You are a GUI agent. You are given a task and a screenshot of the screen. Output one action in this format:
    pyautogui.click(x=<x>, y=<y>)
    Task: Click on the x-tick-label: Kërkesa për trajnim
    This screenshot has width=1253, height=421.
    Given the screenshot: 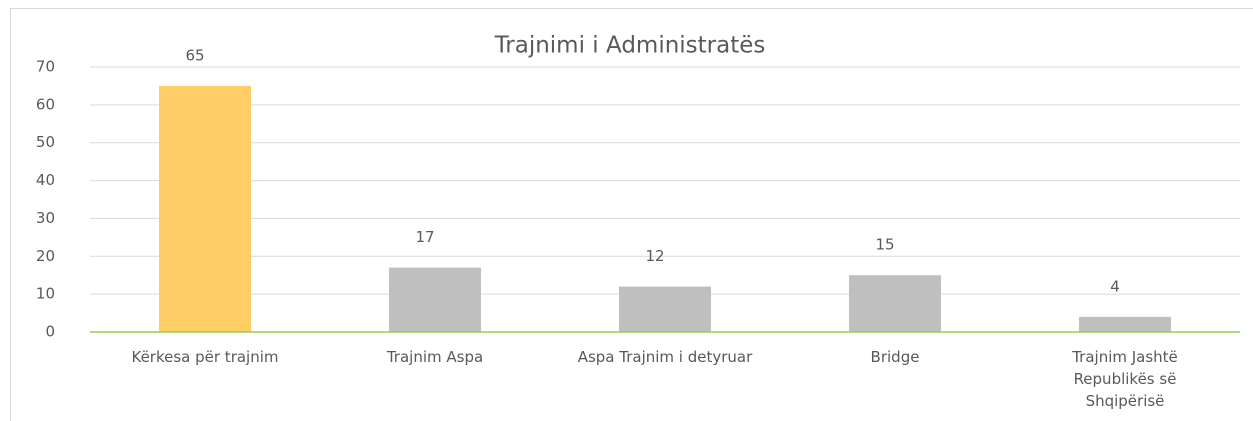 What is the action you would take?
    pyautogui.click(x=205, y=357)
    